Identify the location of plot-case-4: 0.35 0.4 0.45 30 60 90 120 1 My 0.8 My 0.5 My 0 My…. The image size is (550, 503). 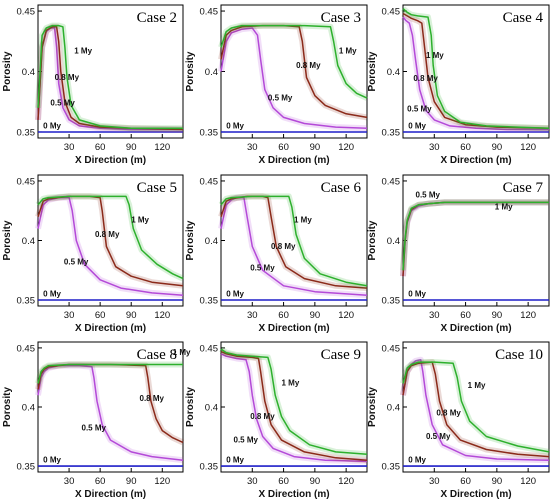
(458, 85).